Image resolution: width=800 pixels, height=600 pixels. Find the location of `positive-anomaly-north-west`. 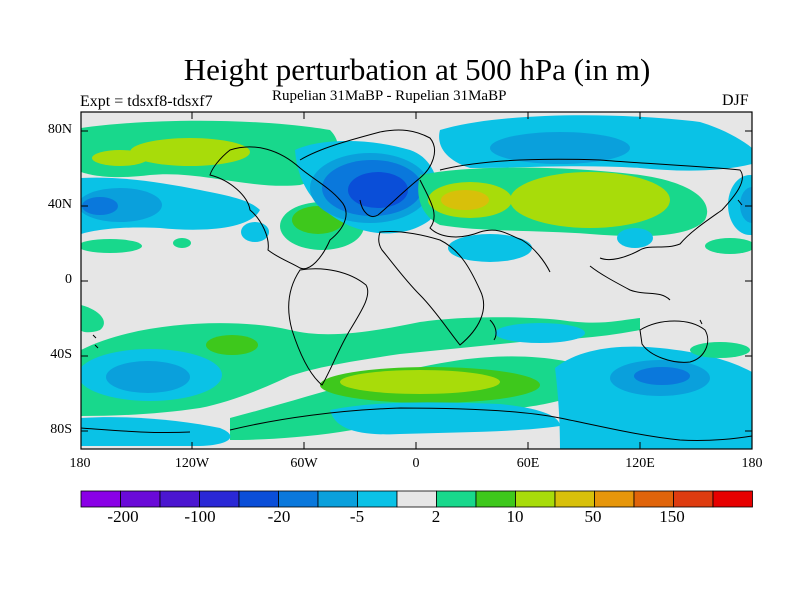

positive-anomaly-north-west is located at coordinates (210, 153).